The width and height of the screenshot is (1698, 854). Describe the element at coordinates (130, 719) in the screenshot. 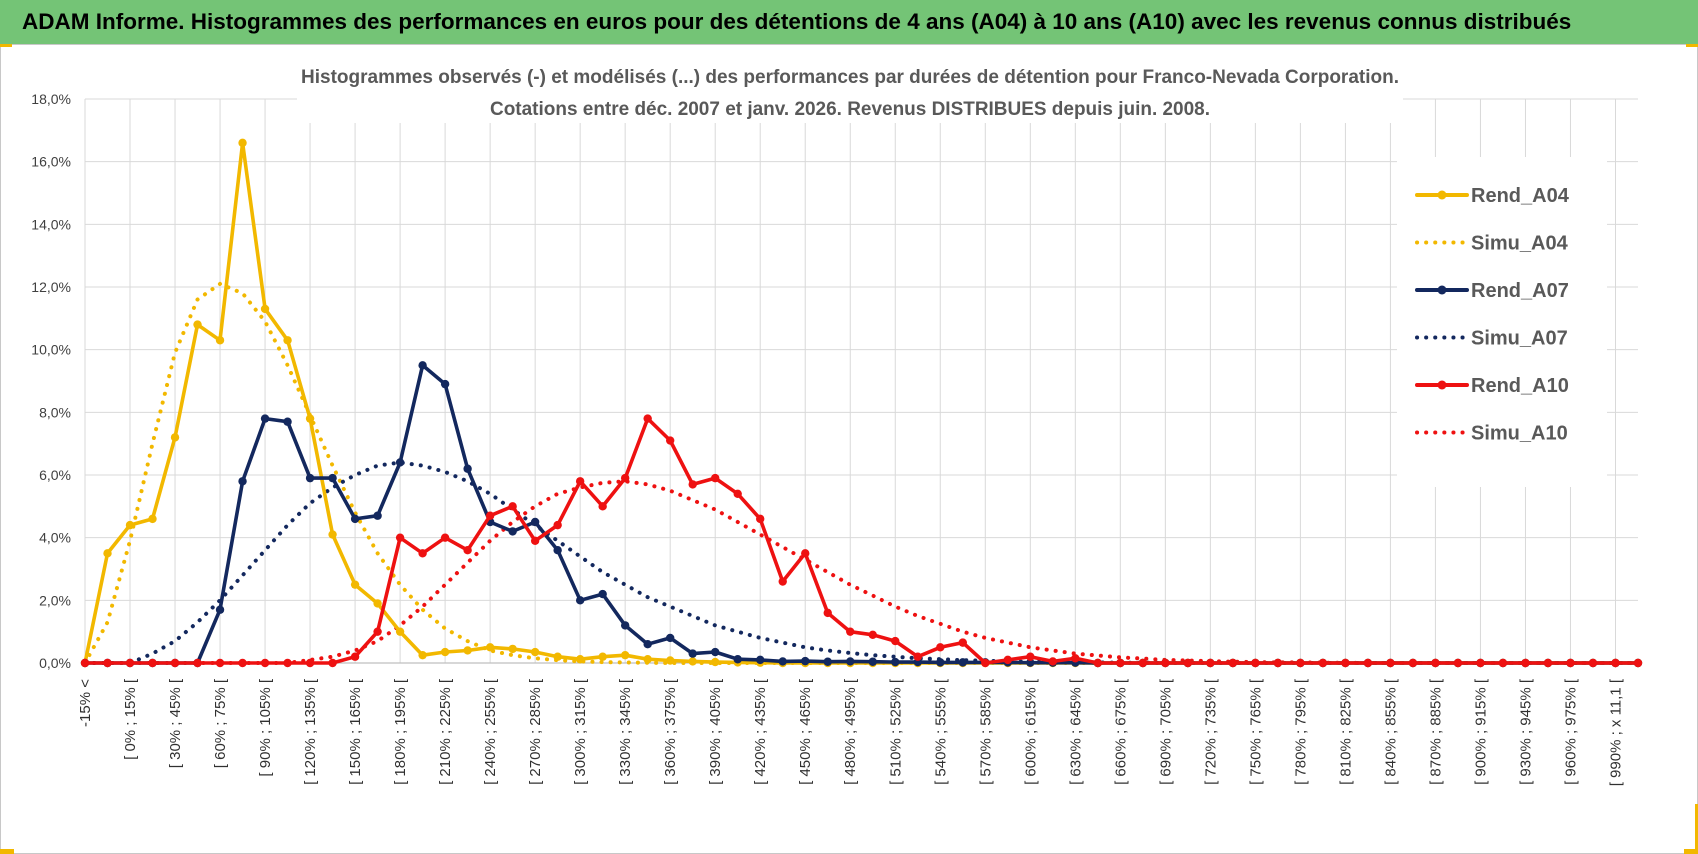

I see `x-tick-label: [ 0% ; 15% [` at that location.